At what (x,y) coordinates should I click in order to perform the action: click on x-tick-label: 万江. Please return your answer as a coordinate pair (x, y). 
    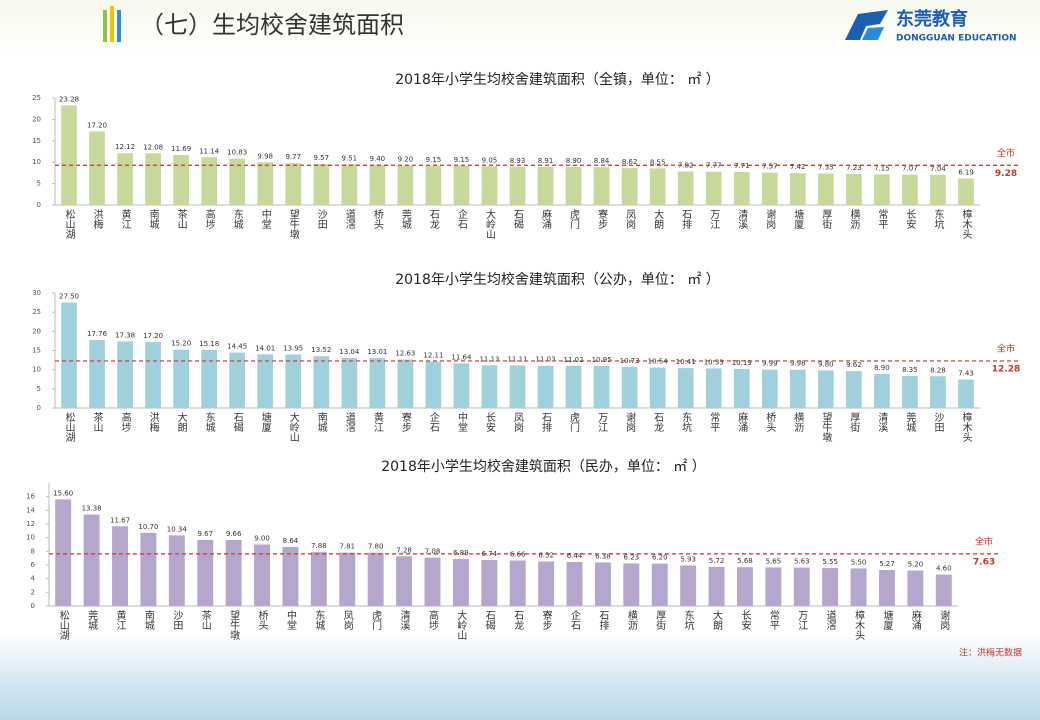
    Looking at the image, I should click on (714, 219).